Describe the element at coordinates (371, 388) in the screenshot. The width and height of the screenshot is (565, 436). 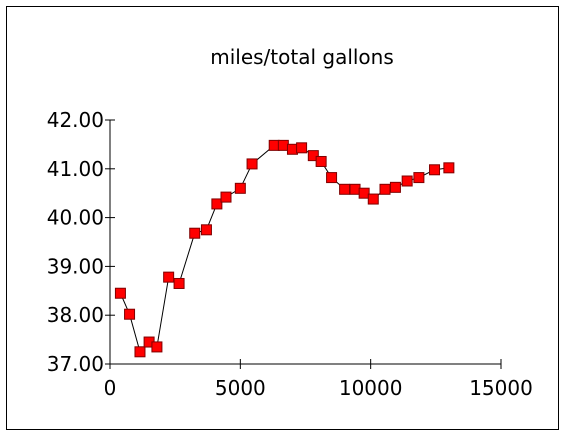
I see `x-tick-label: 10000` at that location.